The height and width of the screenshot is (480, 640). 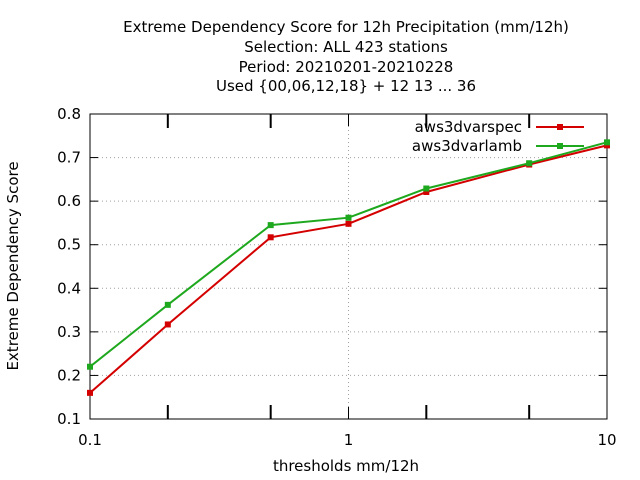 What do you see at coordinates (346, 47) in the screenshot?
I see `chart-title-line-2: Selection: ALL 423 stations` at bounding box center [346, 47].